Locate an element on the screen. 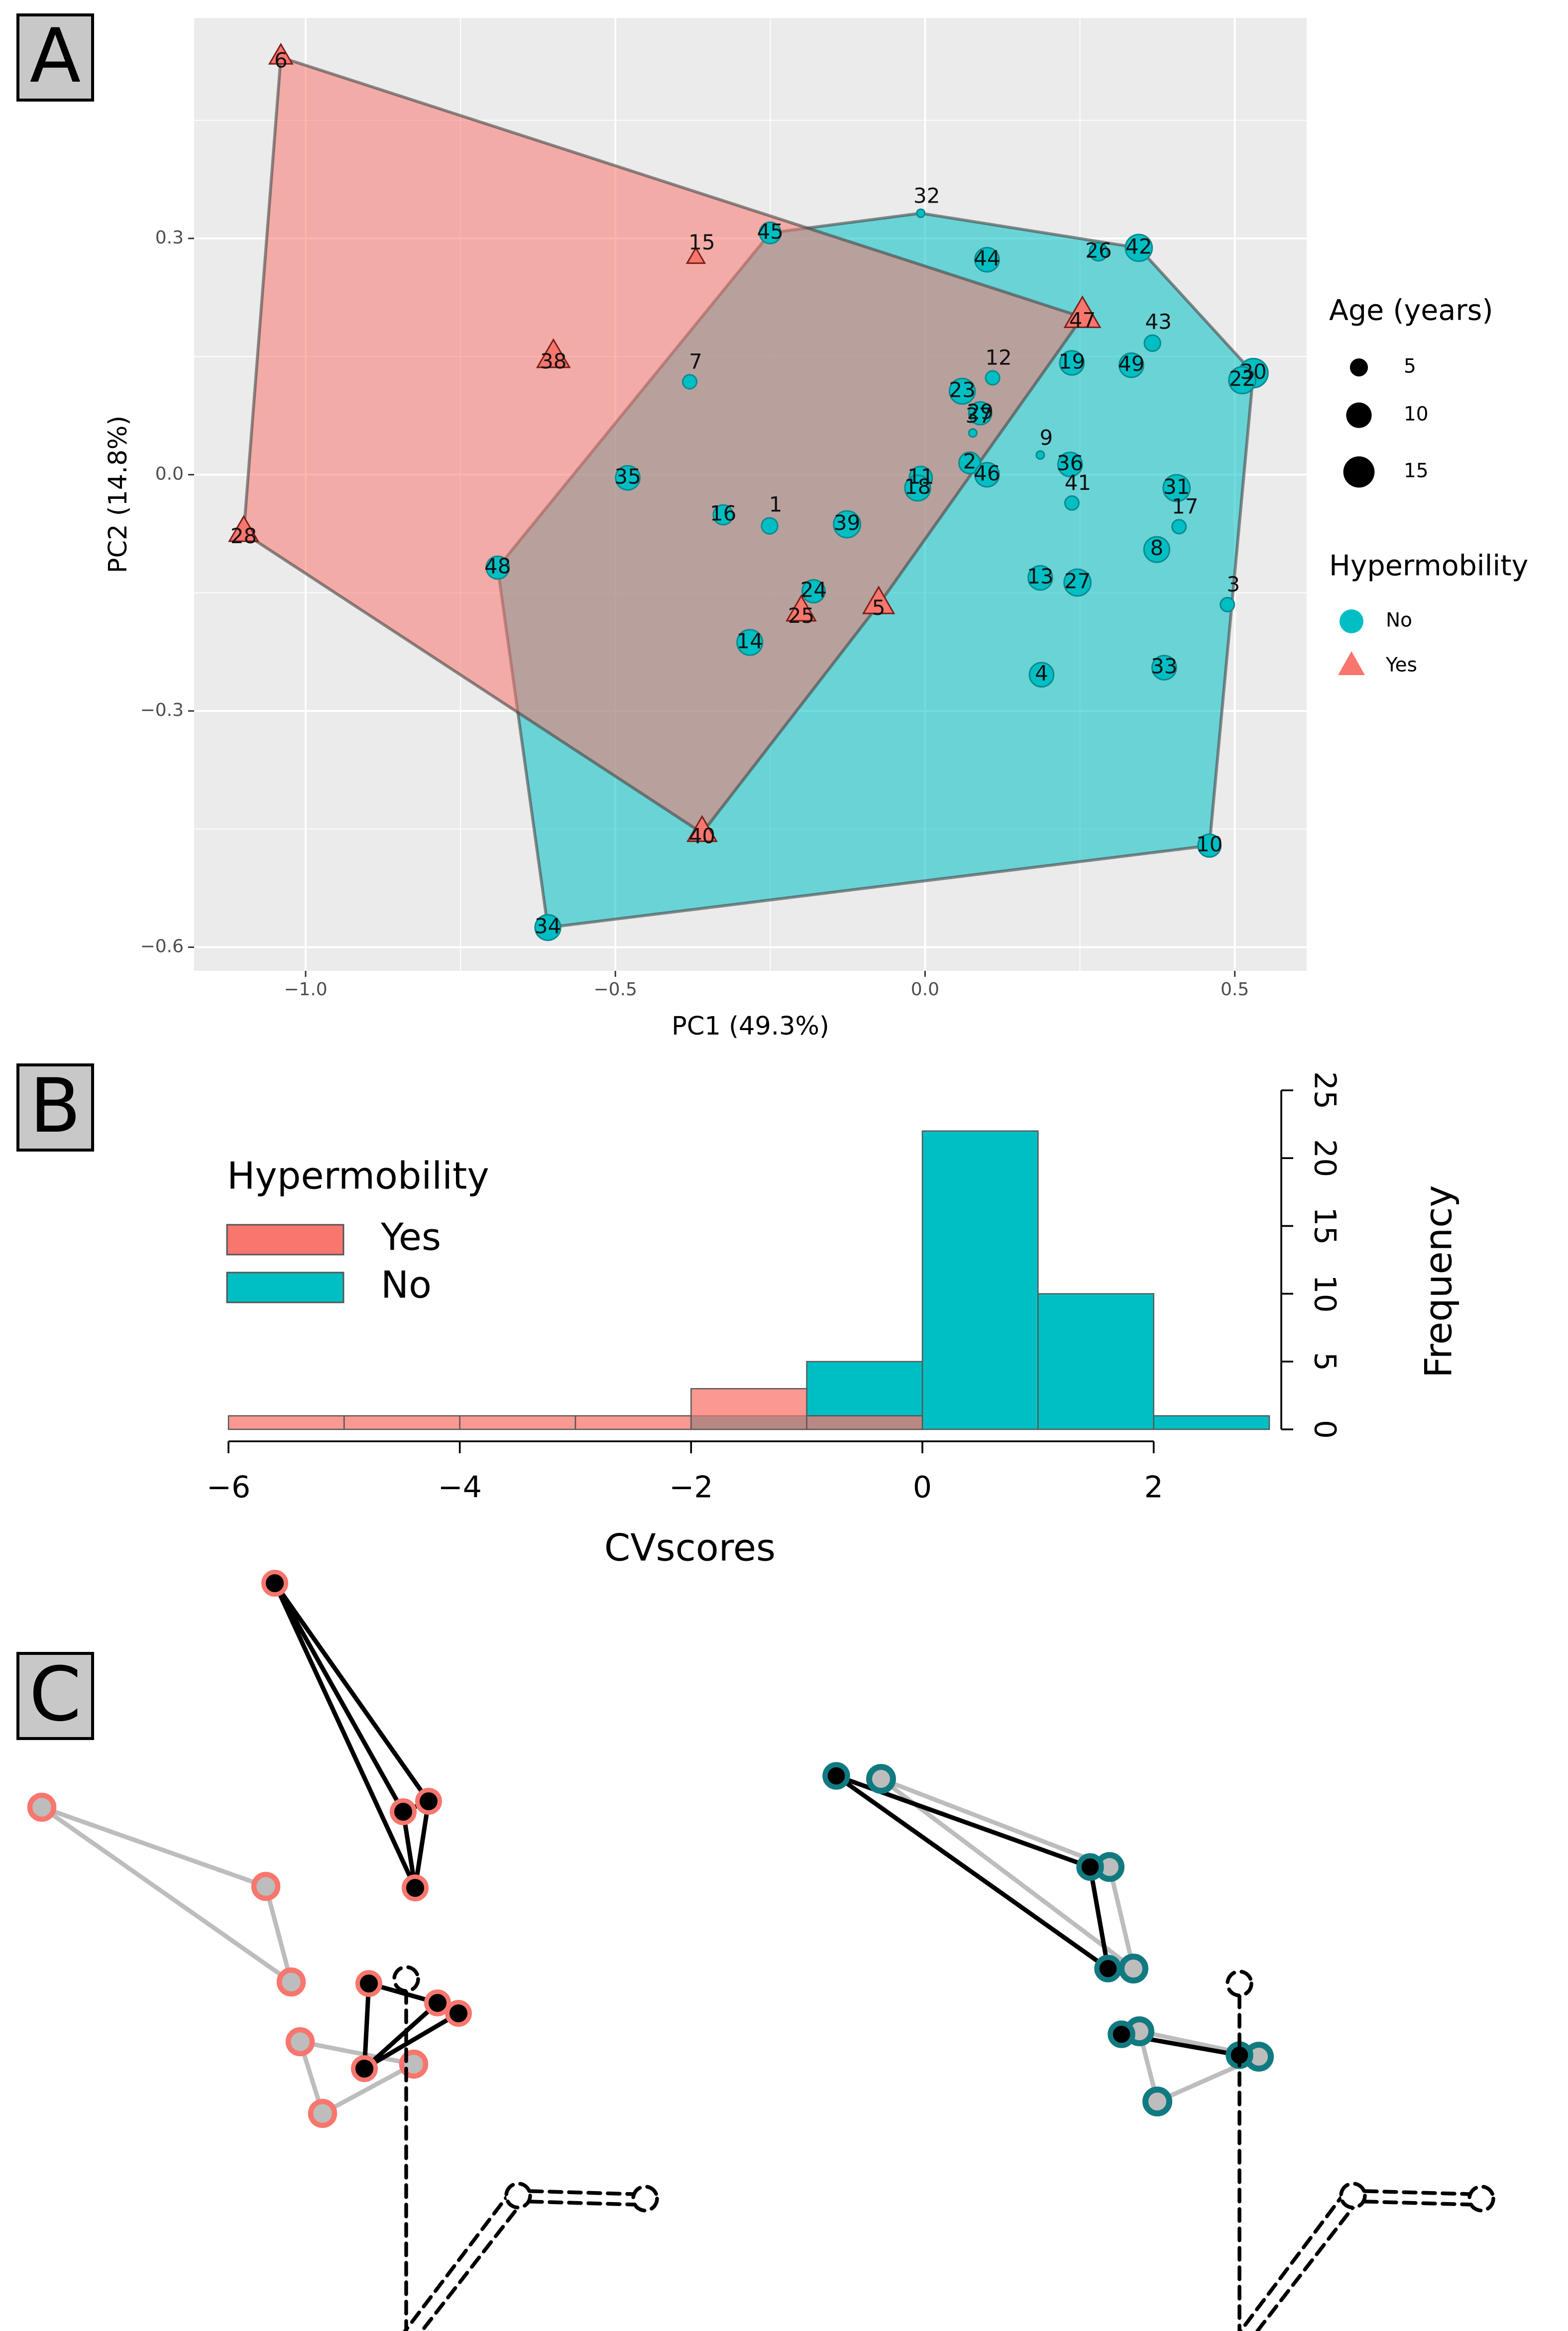 The width and height of the screenshot is (1568, 2331). point-label: 5 is located at coordinates (879, 607).